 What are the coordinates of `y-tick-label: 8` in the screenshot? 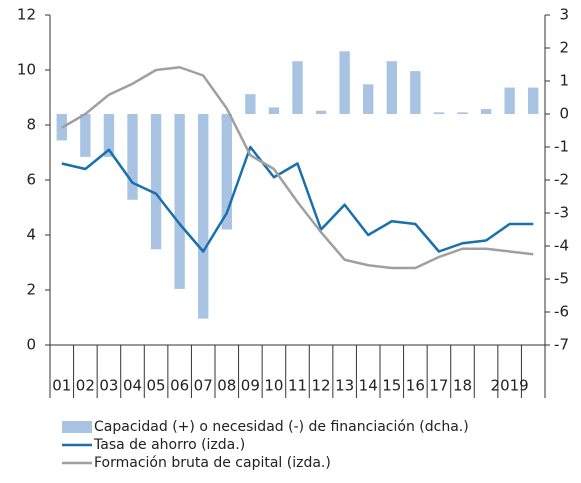 It's located at (31, 125).